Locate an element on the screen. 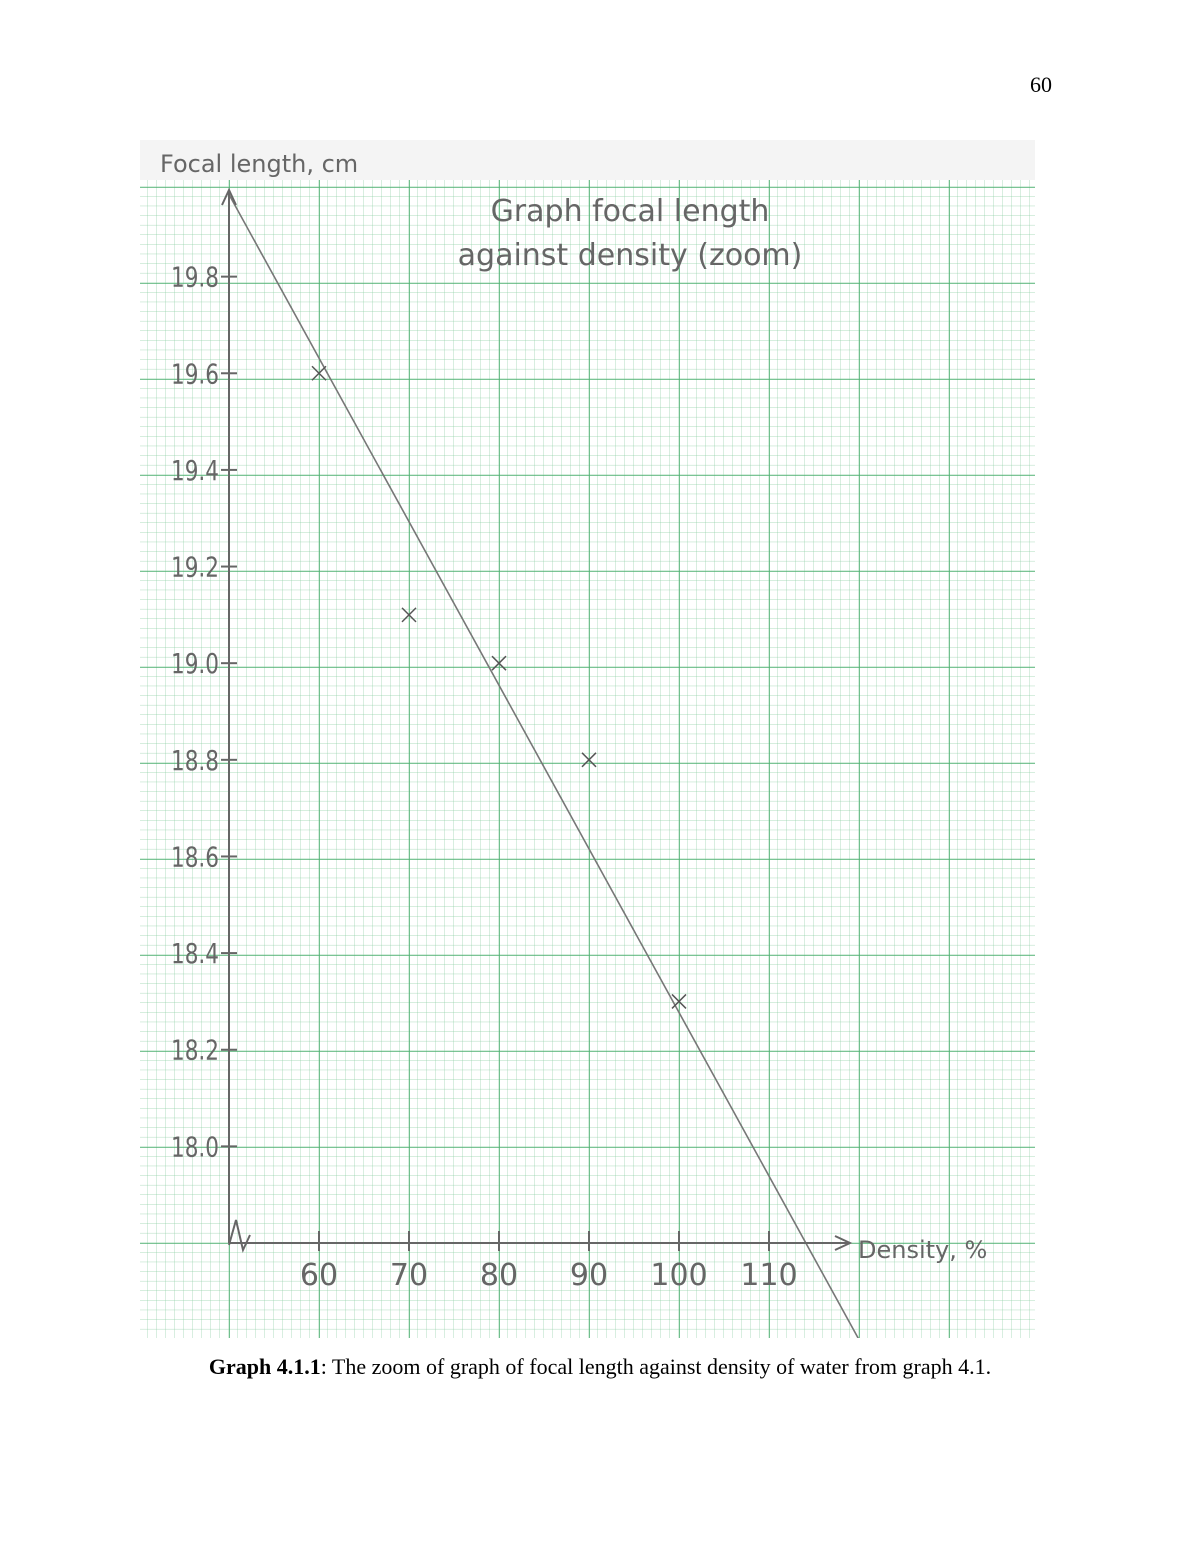 This screenshot has height=1553, width=1200. x-tick-label: 100 is located at coordinates (678, 1275).